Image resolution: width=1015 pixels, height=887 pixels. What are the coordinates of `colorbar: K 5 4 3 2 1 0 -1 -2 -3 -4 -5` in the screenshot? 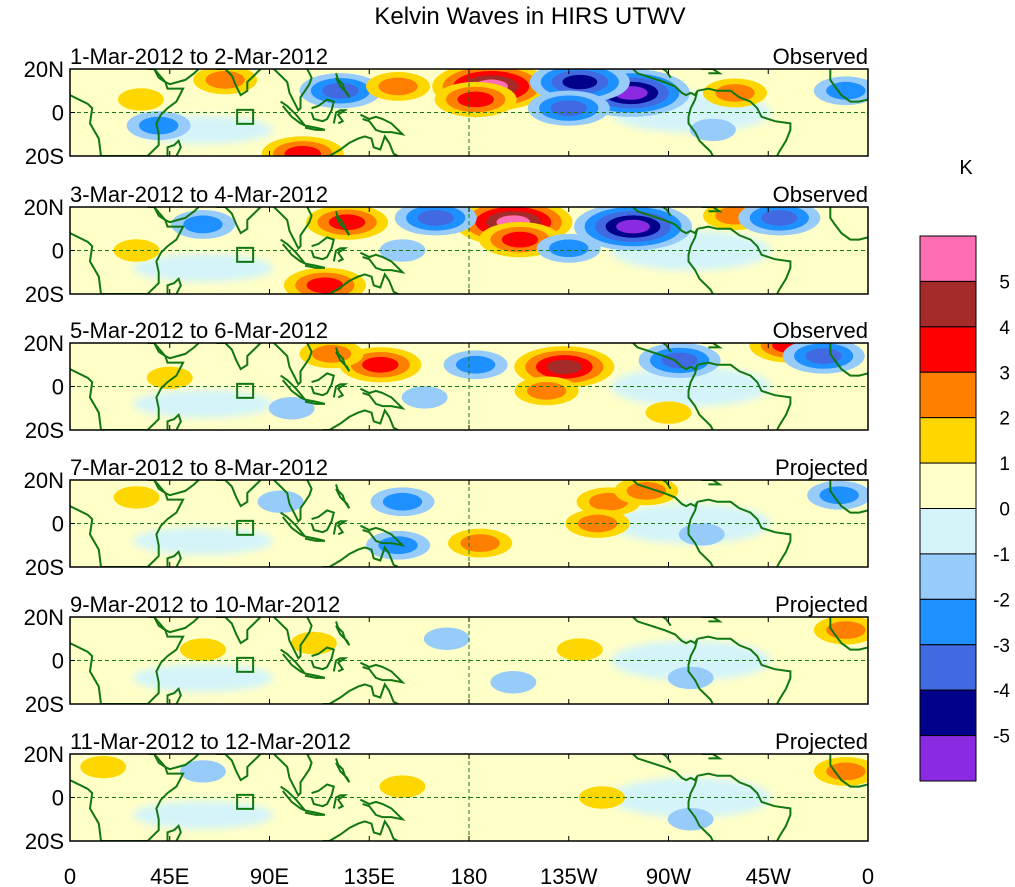 It's located at (964, 469).